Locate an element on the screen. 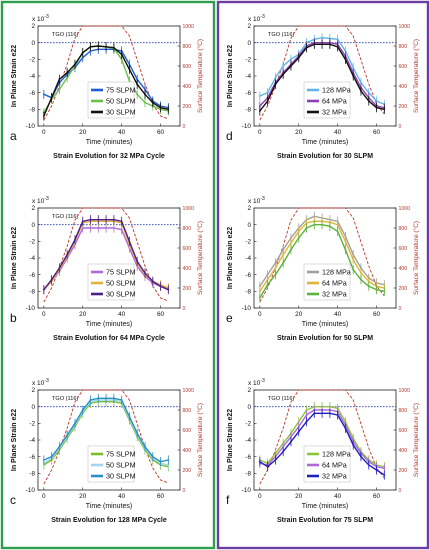  legend-label: 50 SLPM is located at coordinates (121, 101).